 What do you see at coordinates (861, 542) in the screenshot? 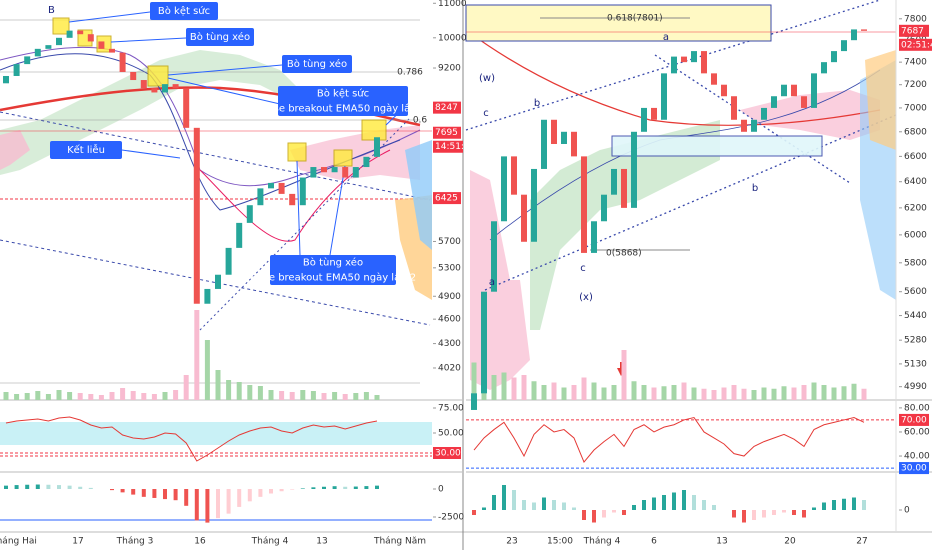
I see `x-tick-label: 27` at bounding box center [861, 542].